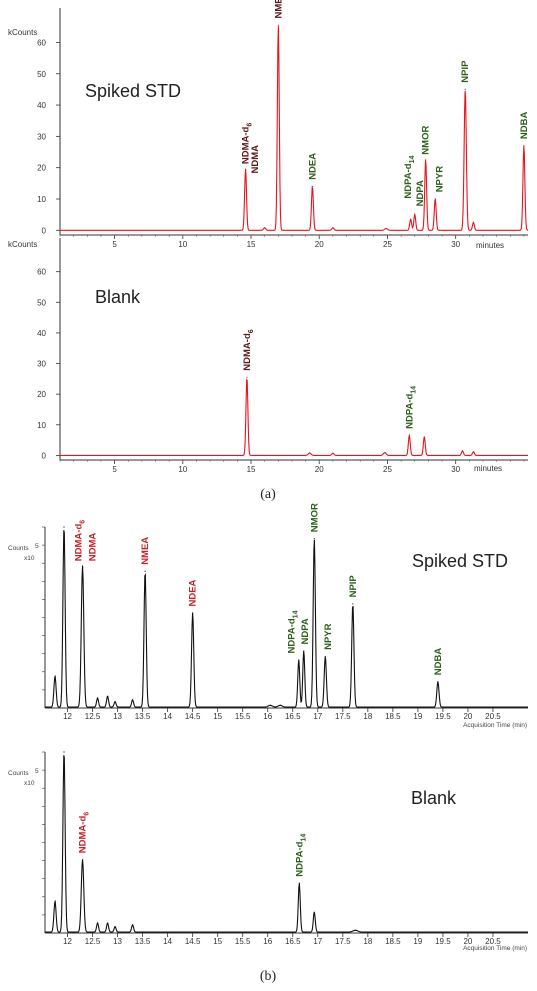 This screenshot has height=991, width=537. What do you see at coordinates (417, 716) in the screenshot?
I see `x-tick-label: 19` at bounding box center [417, 716].